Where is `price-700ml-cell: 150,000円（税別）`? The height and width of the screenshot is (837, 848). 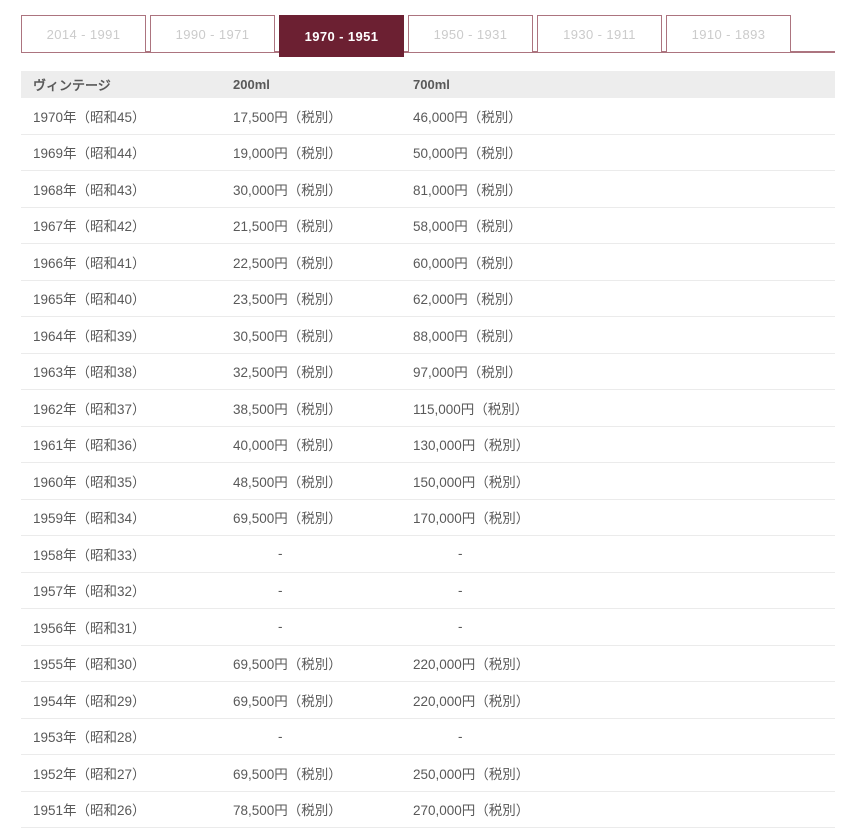 price-700ml-cell: 150,000円（税別） is located at coordinates (471, 482).